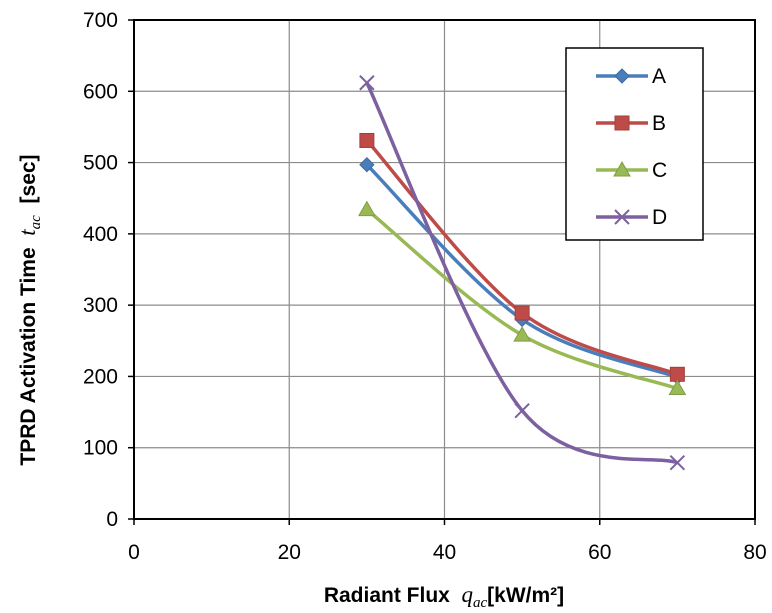  Describe the element at coordinates (622, 123) in the screenshot. I see `legend-marker-b` at that location.